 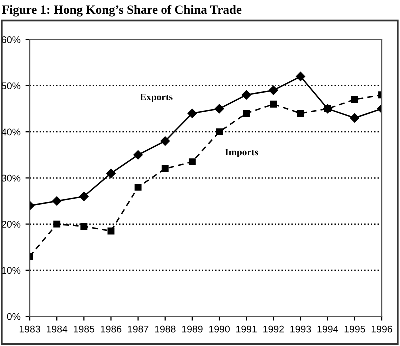 What do you see at coordinates (30, 329) in the screenshot?
I see `x-tick-label: 1983` at bounding box center [30, 329].